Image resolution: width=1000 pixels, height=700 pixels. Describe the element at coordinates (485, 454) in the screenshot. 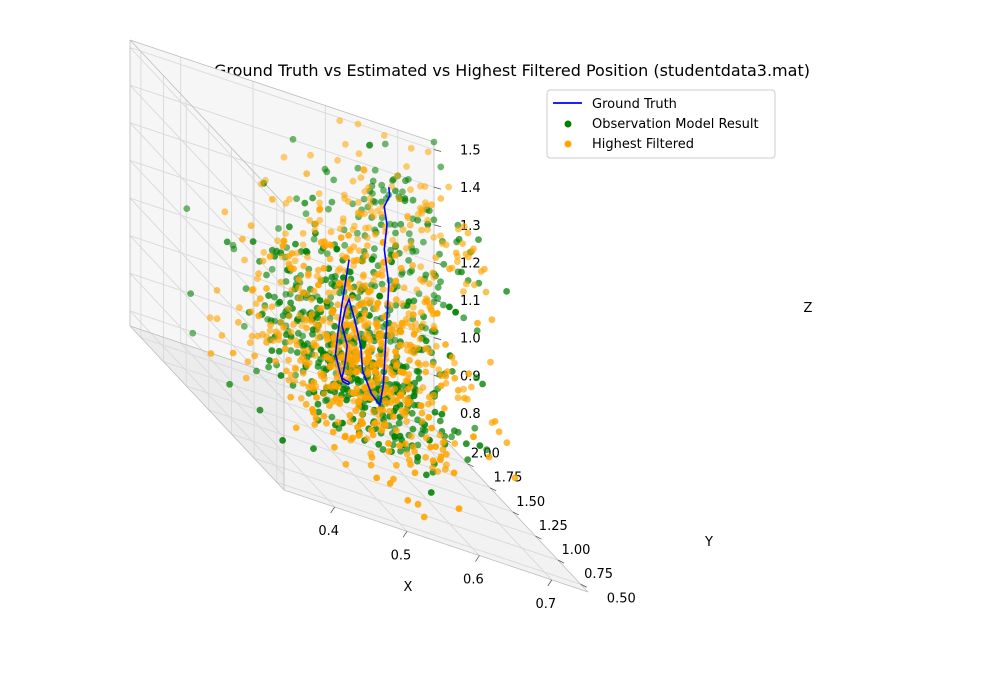

I see `y-tick-label: 2.00` at that location.